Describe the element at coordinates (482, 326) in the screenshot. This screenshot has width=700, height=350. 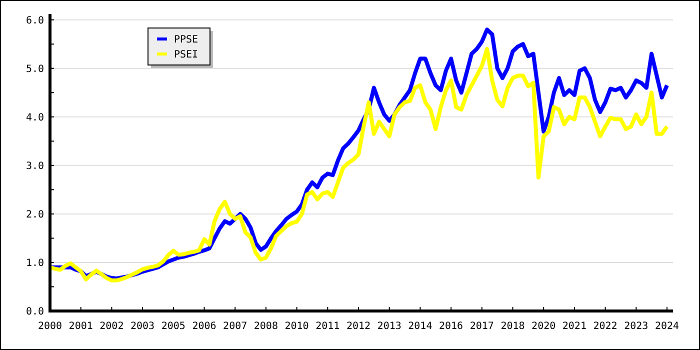
I see `x-tick-label: 2017` at that location.